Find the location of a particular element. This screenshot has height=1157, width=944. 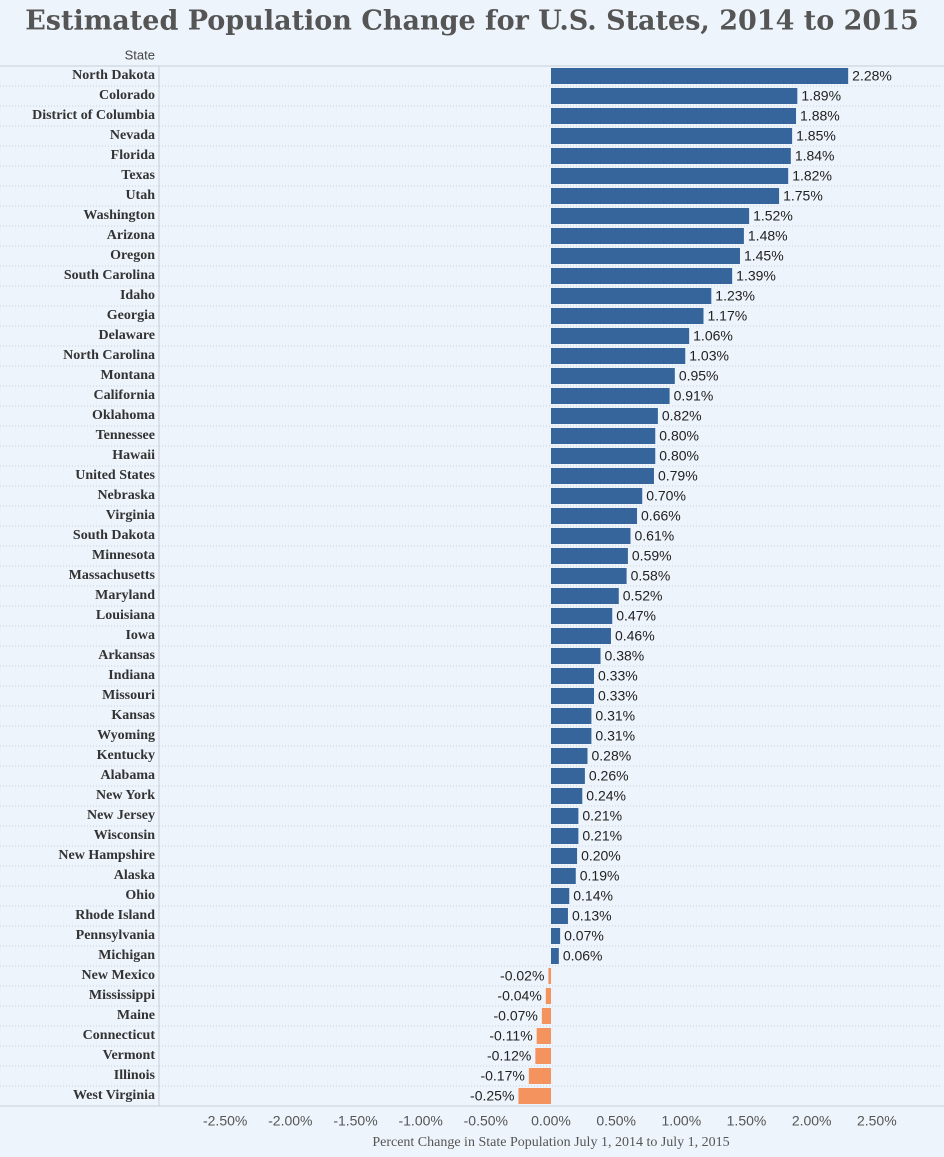

y-tick-label: Missouri is located at coordinates (128, 695).